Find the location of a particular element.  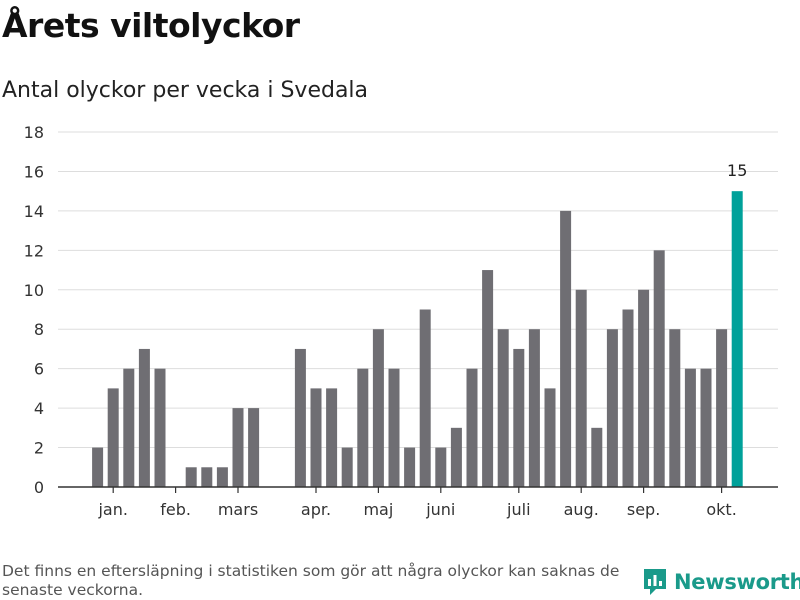

y-tick-label: 18 is located at coordinates (34, 132).